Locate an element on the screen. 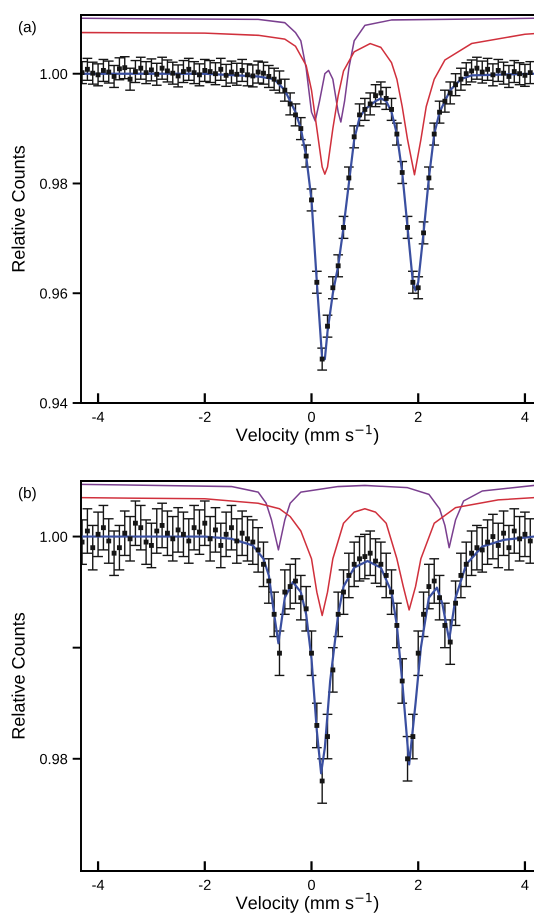 Image resolution: width=534 pixels, height=913 pixels. chart-title: (a) is located at coordinates (27, 28).